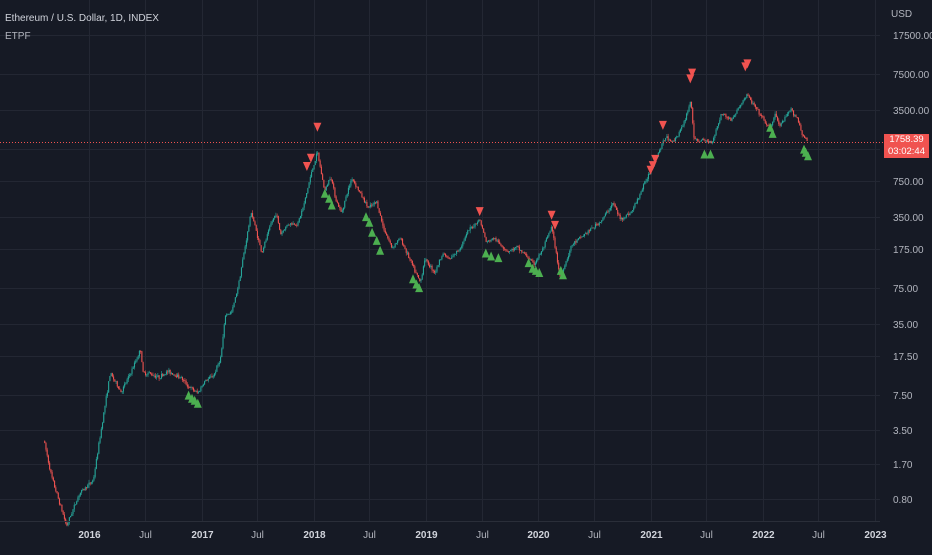 Image resolution: width=932 pixels, height=555 pixels. Describe the element at coordinates (18, 36) in the screenshot. I see `indicator-title: ETPF` at that location.